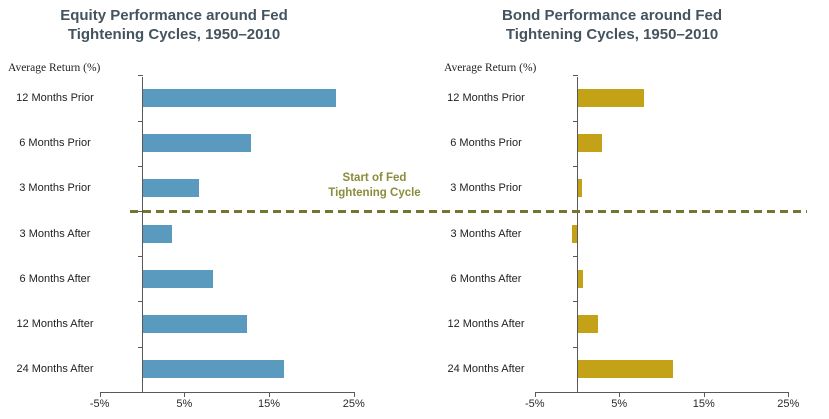 The height and width of the screenshot is (419, 829). Describe the element at coordinates (142, 234) in the screenshot. I see `equity-y-axis` at that location.